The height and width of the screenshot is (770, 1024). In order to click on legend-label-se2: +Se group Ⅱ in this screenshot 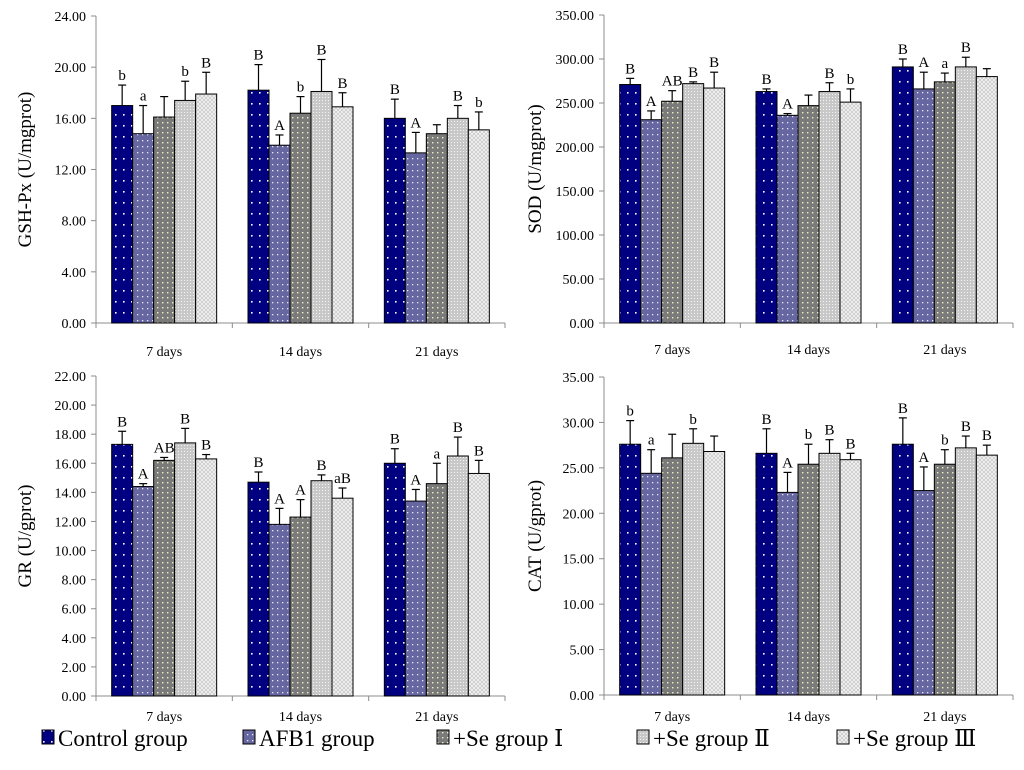, I will do `click(711, 738)`.